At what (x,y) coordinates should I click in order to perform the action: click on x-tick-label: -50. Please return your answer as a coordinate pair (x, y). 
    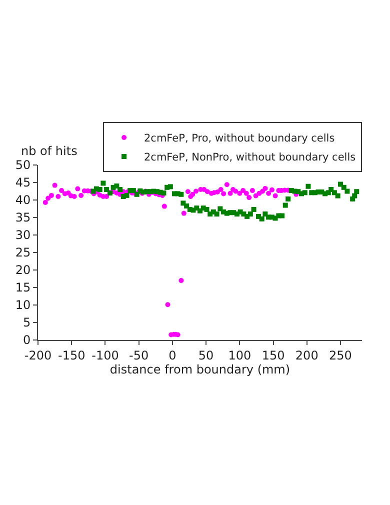
    Looking at the image, I should click on (139, 355).